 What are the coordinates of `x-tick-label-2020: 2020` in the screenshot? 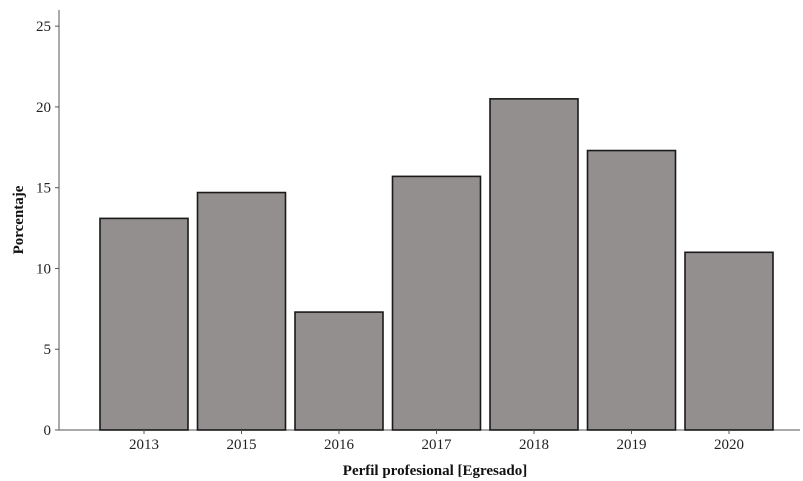 It's located at (729, 445).